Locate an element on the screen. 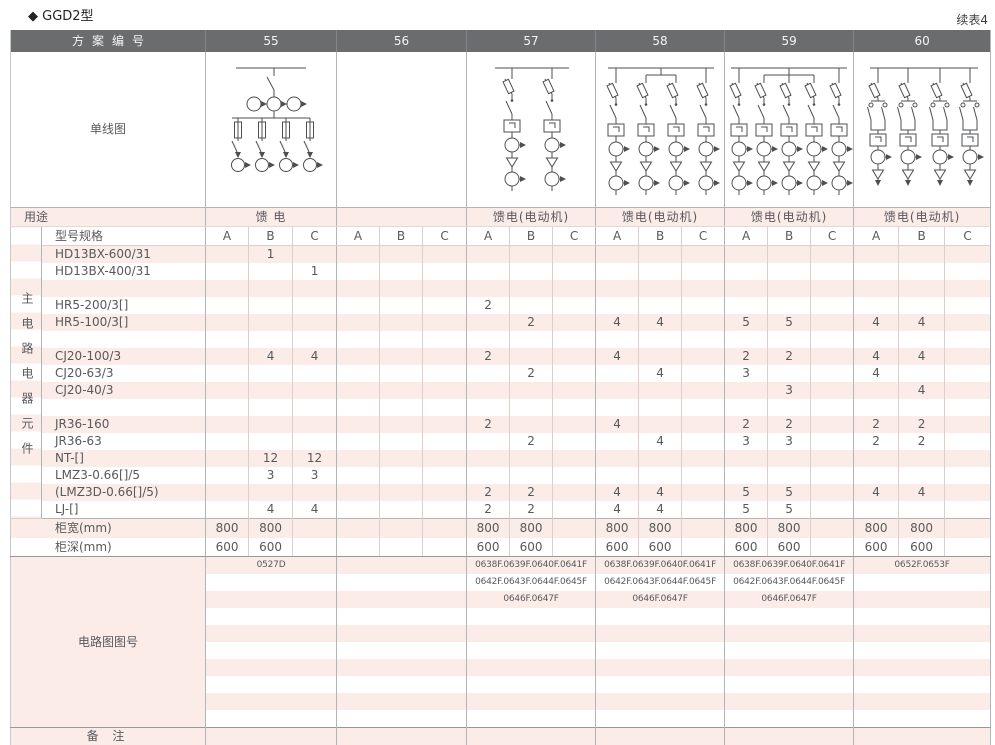 The image size is (995, 745). component-row is located at coordinates (501, 339).